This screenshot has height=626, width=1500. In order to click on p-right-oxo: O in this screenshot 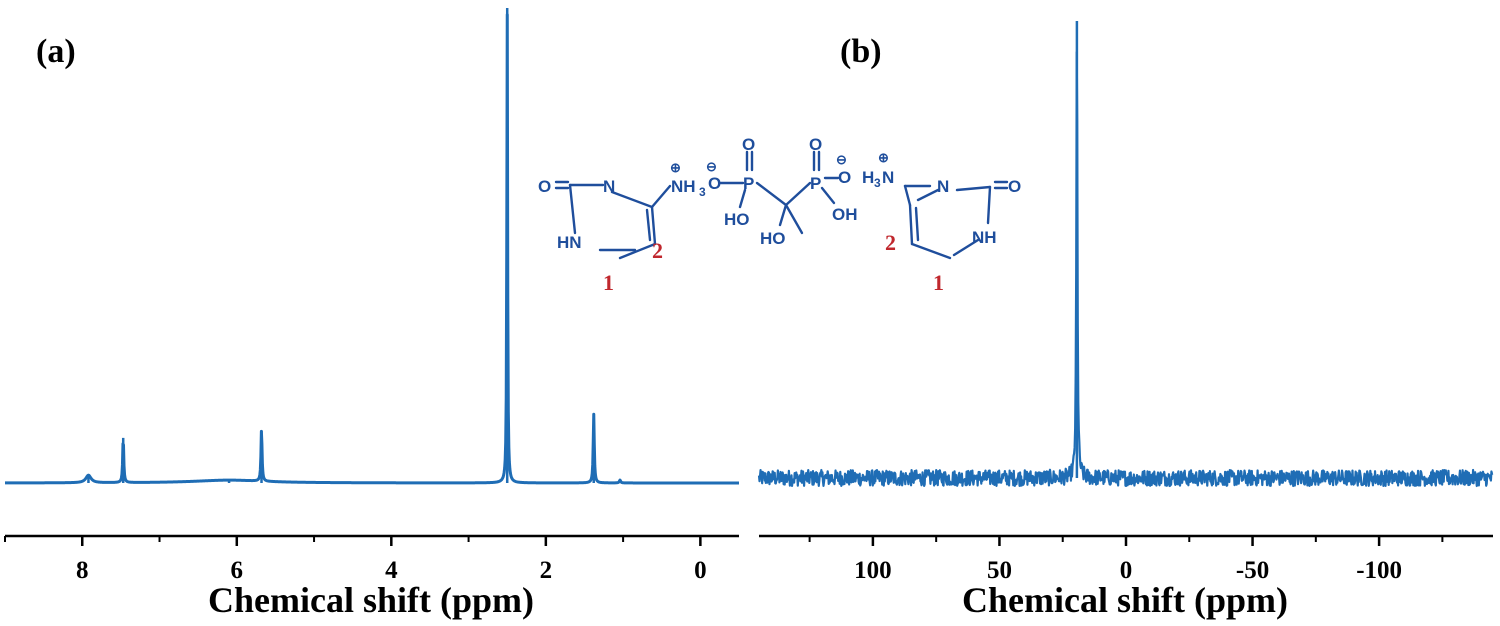, I will do `click(815, 144)`.